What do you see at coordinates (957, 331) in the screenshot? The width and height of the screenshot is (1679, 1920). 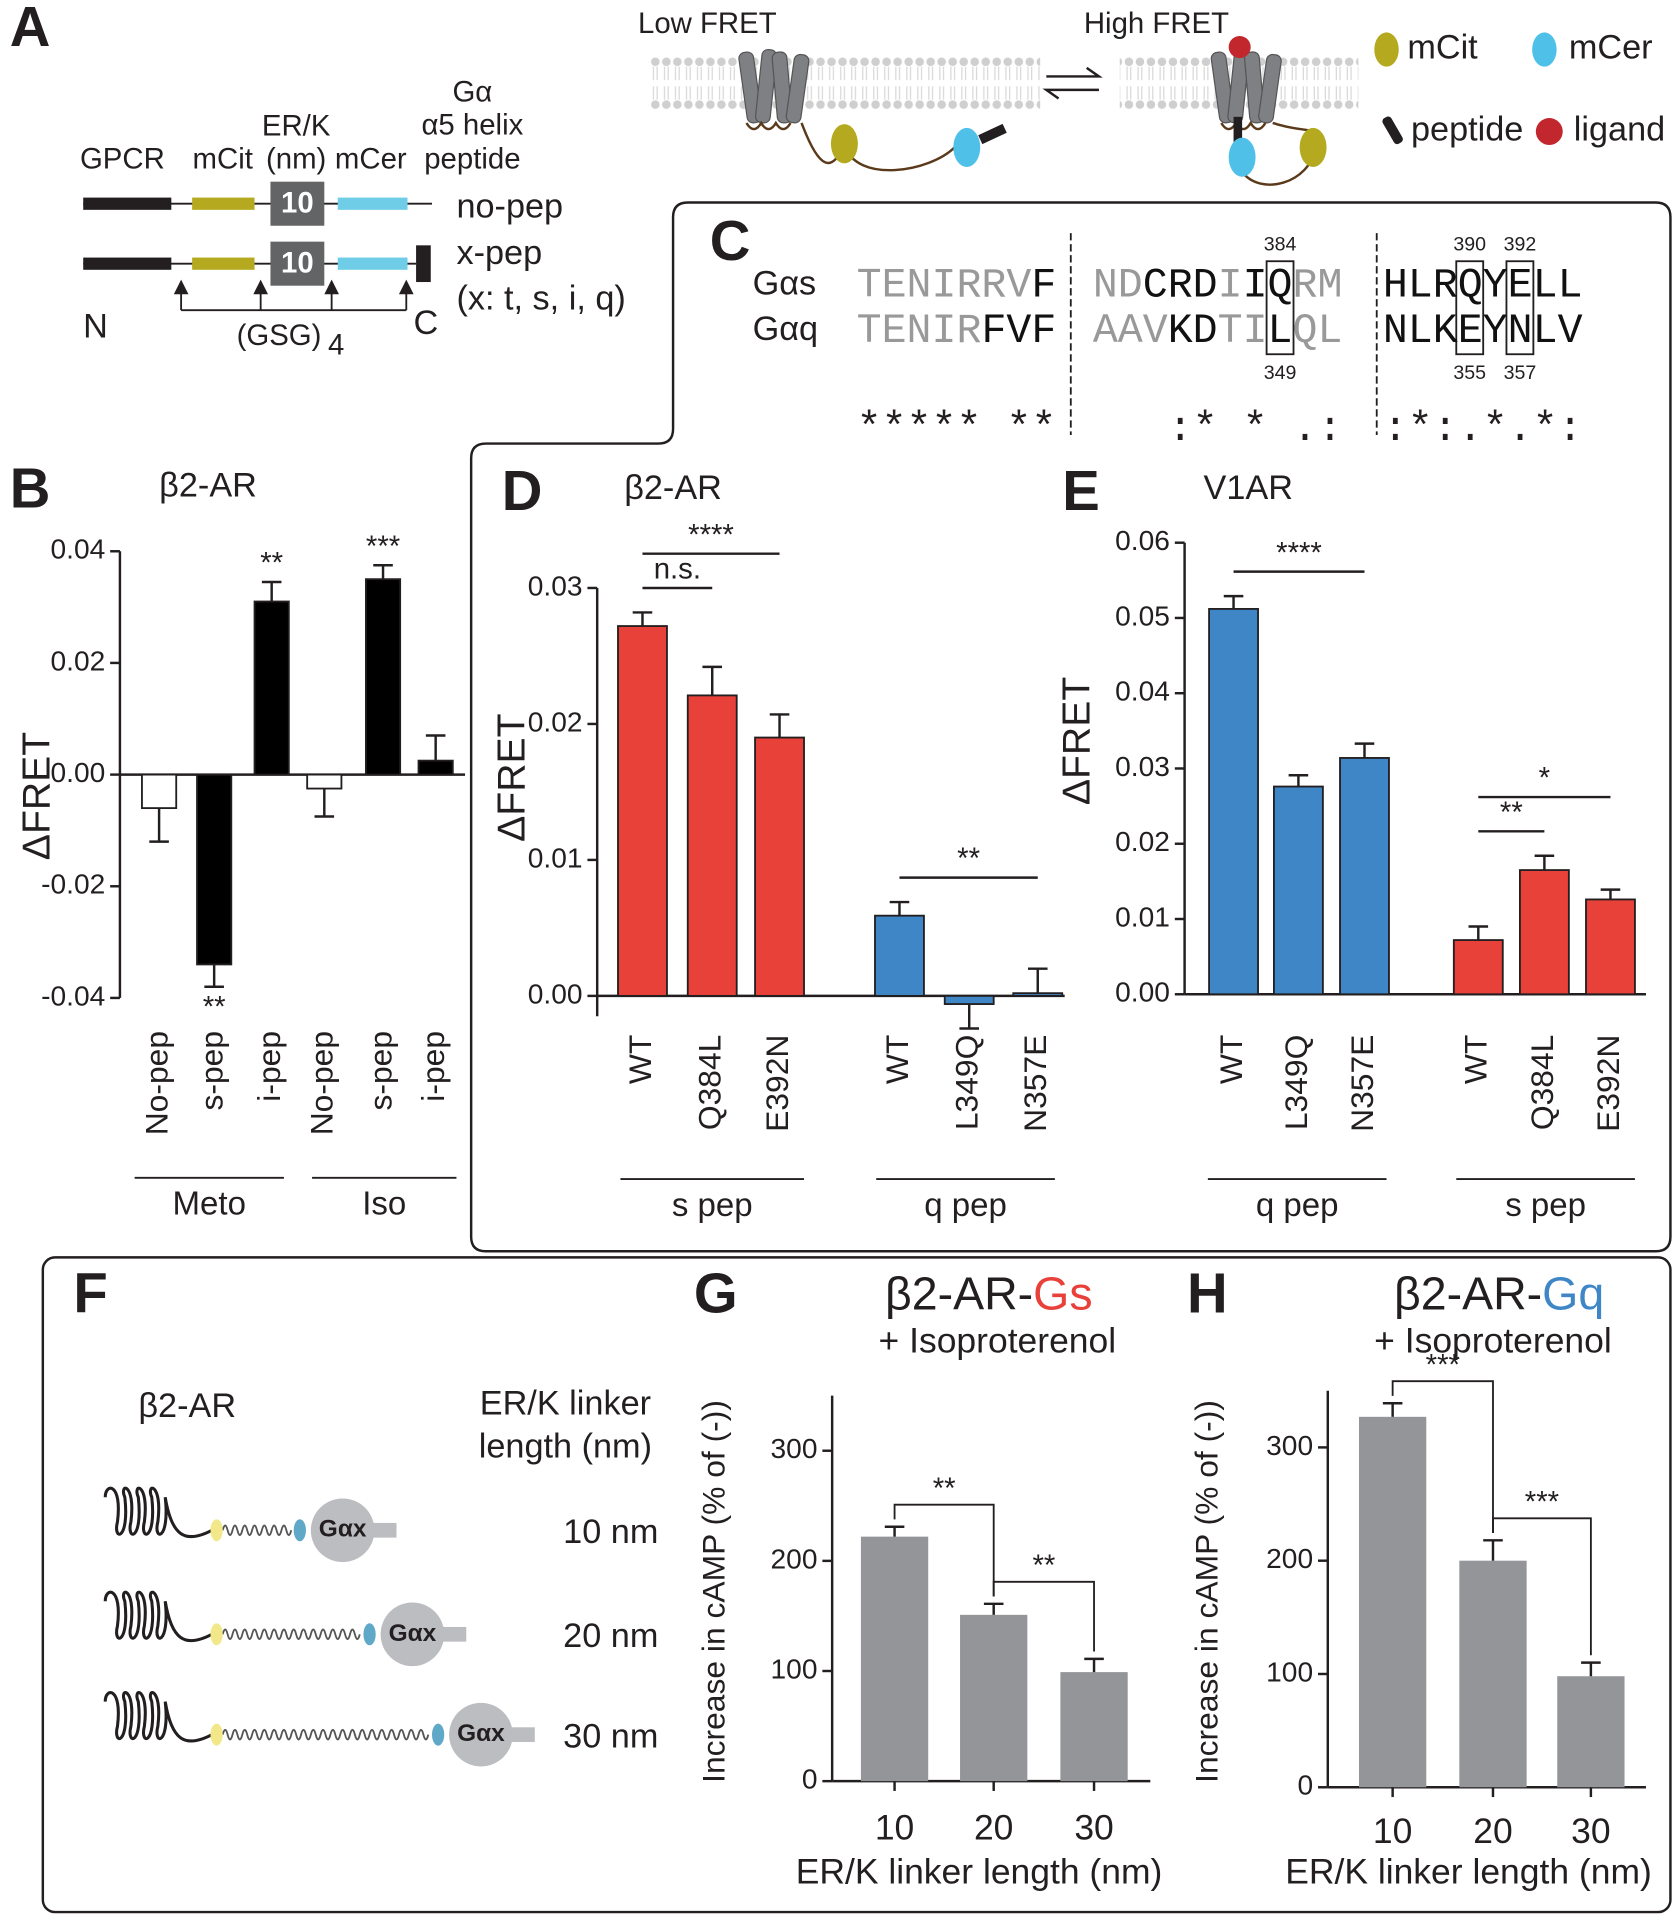 I see `sequence: TENIRFVF` at bounding box center [957, 331].